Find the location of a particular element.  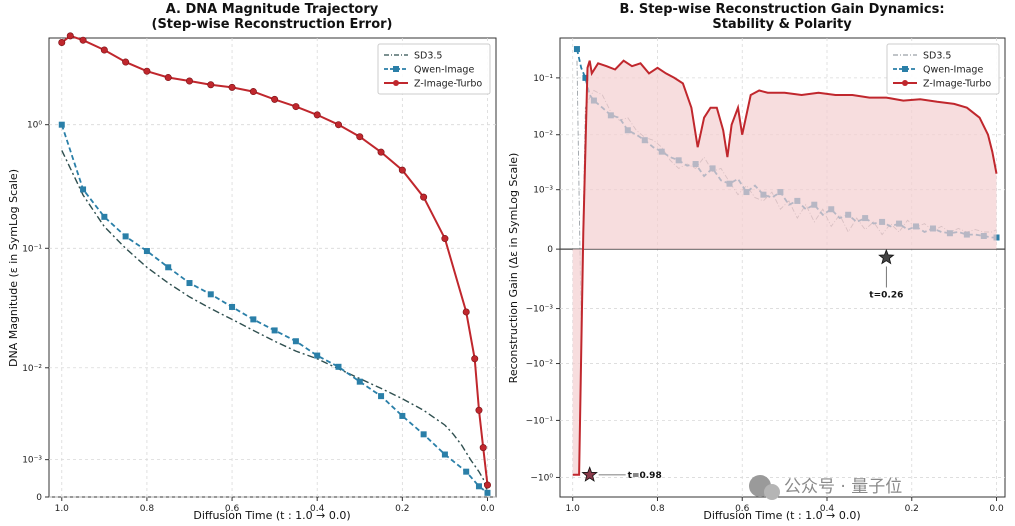

chart-b-ylabel: Reconstruction Gain (Δε in SymLog Scale) is located at coordinates (513, 268).